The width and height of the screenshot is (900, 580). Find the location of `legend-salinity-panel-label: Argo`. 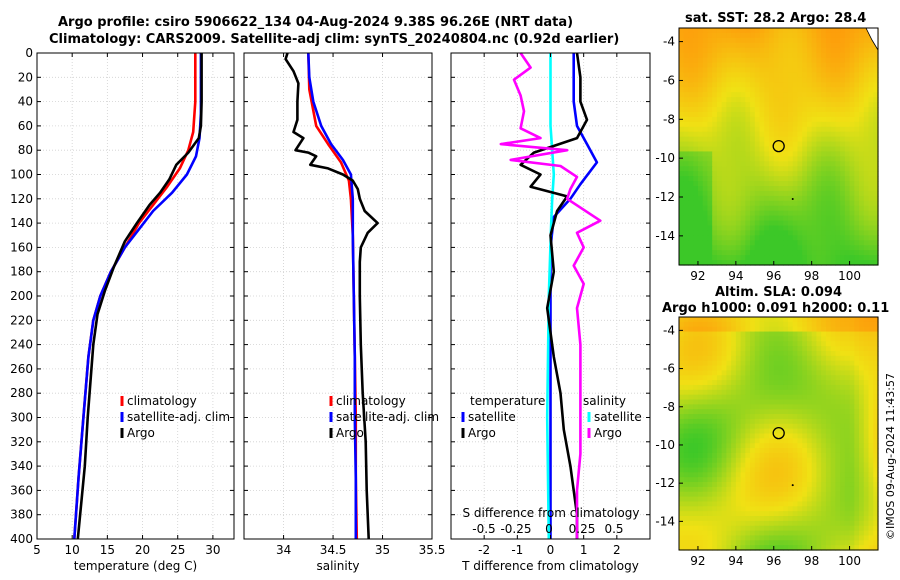

legend-salinity-panel-label: Argo is located at coordinates (350, 433).